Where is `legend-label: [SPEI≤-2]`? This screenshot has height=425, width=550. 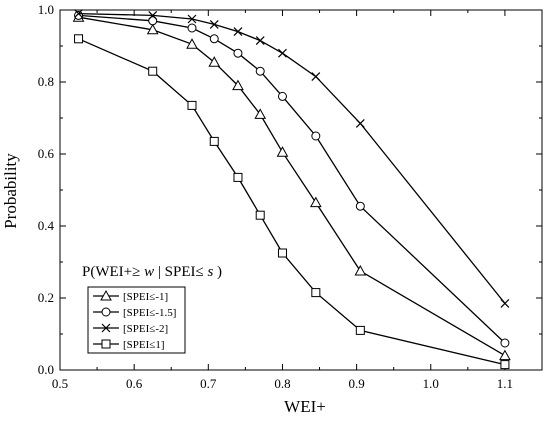
legend-label: [SPEI≤-2] is located at coordinates (145, 329).